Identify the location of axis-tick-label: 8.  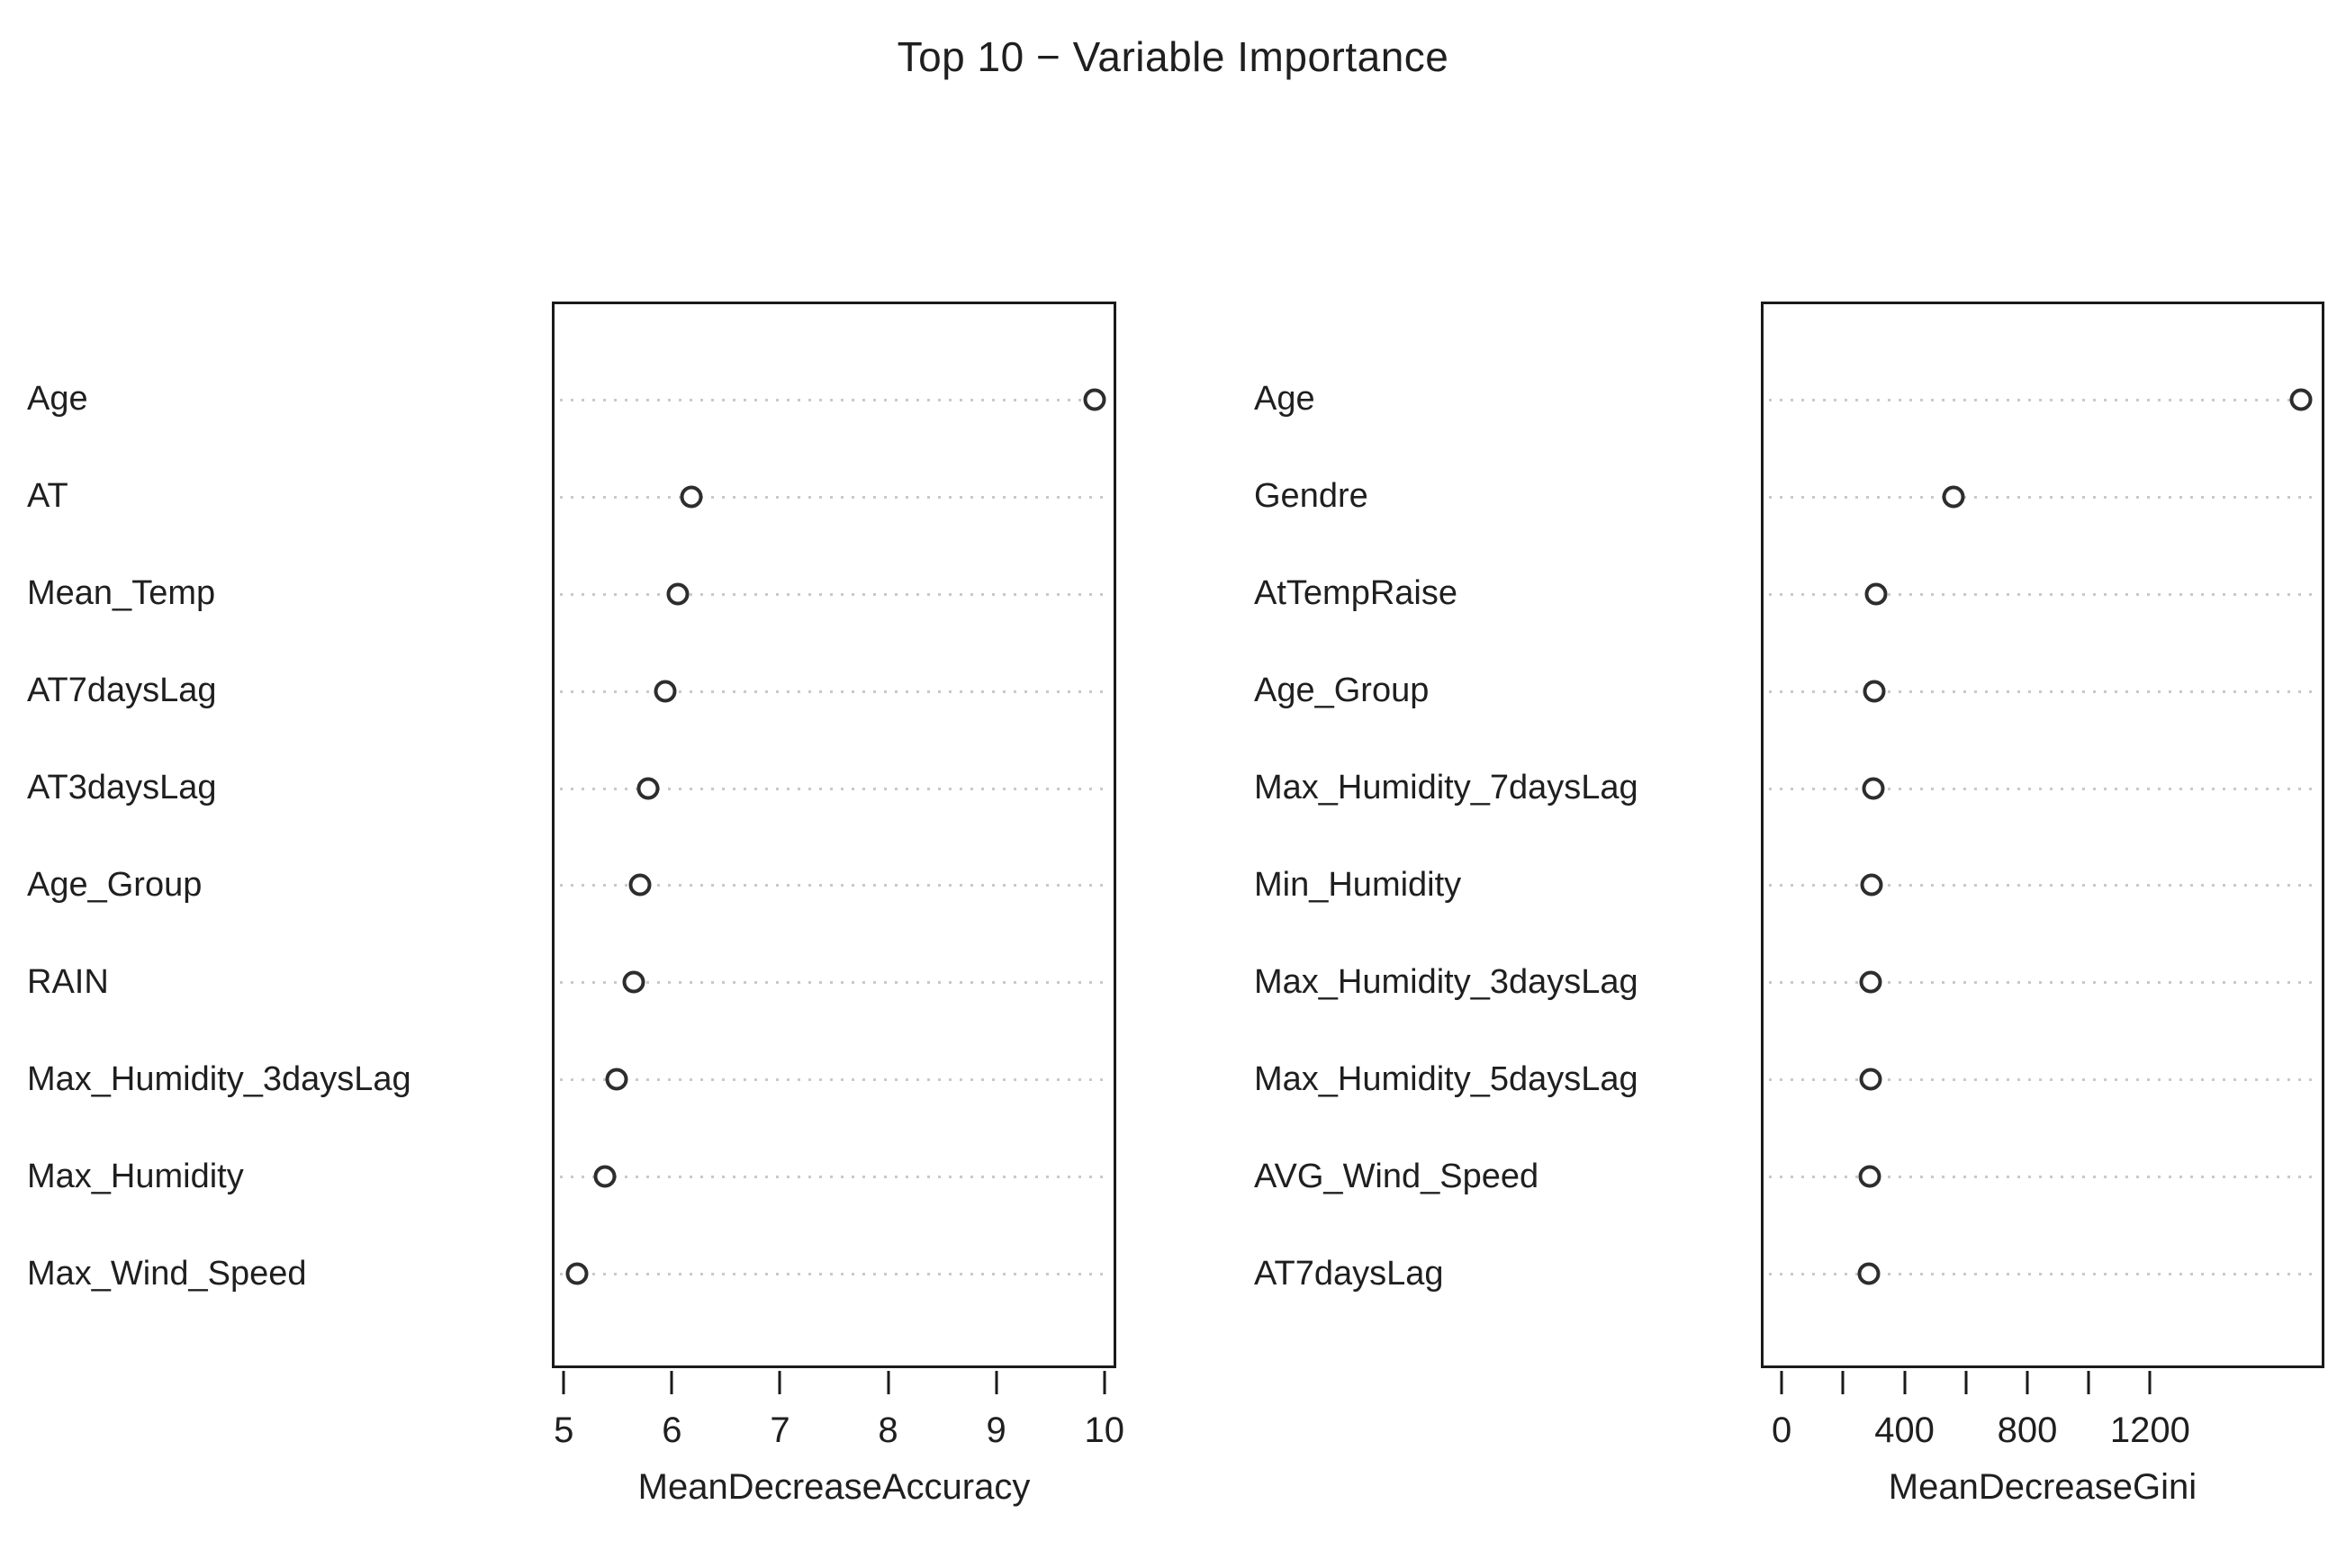
(888, 1430).